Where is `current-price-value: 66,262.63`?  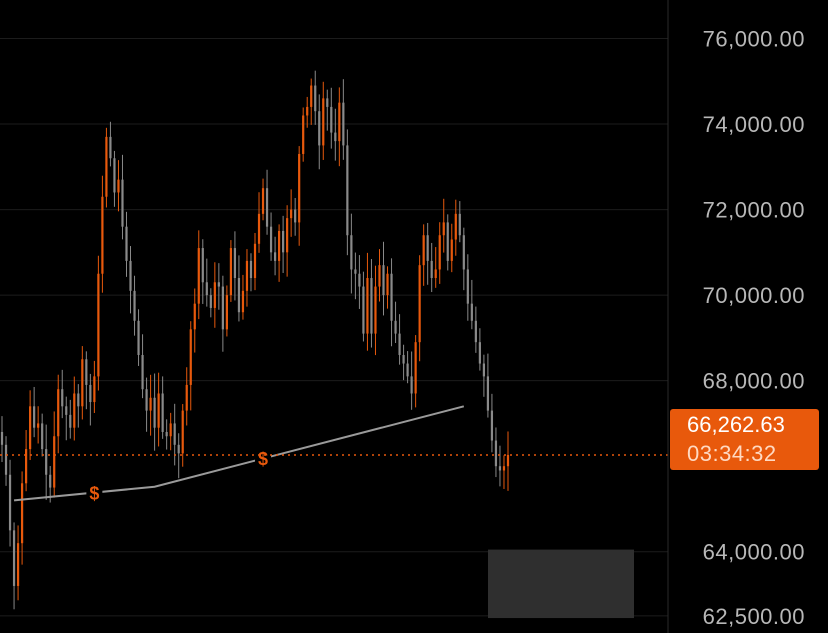
current-price-value: 66,262.63 is located at coordinates (736, 424).